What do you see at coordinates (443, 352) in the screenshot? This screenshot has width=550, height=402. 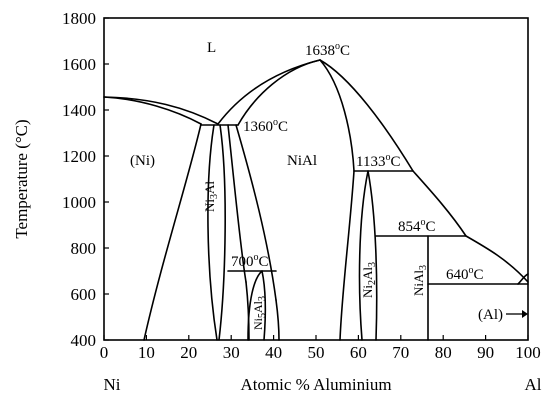 I see `x-tick-label: 80` at bounding box center [443, 352].